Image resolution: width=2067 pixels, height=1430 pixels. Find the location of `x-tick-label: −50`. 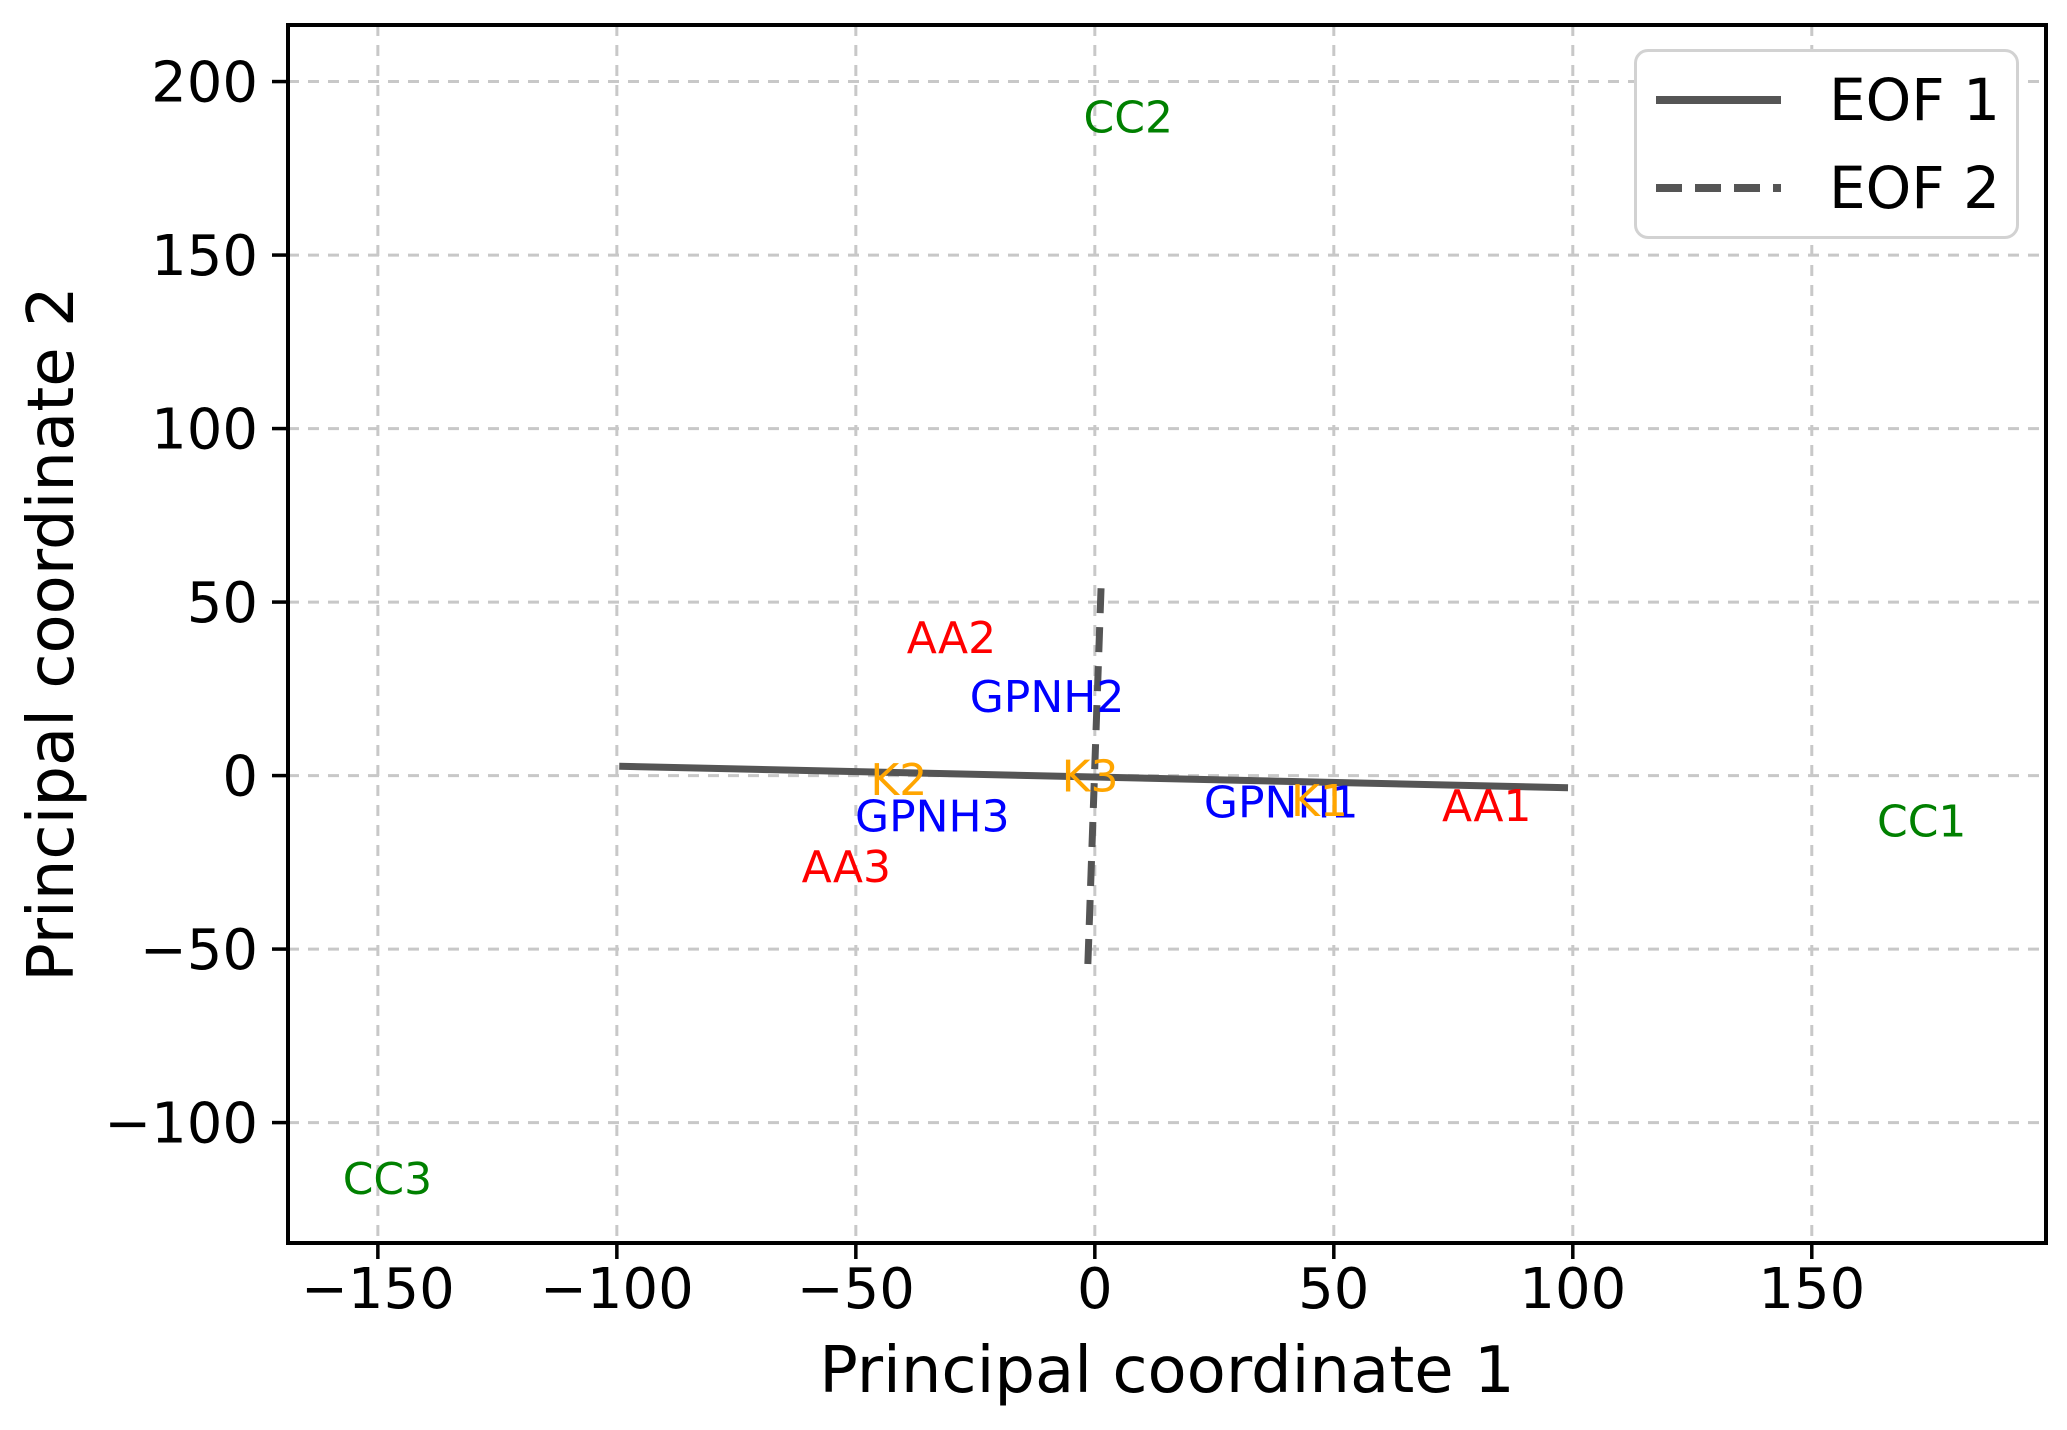

x-tick-label: −50 is located at coordinates (856, 1289).